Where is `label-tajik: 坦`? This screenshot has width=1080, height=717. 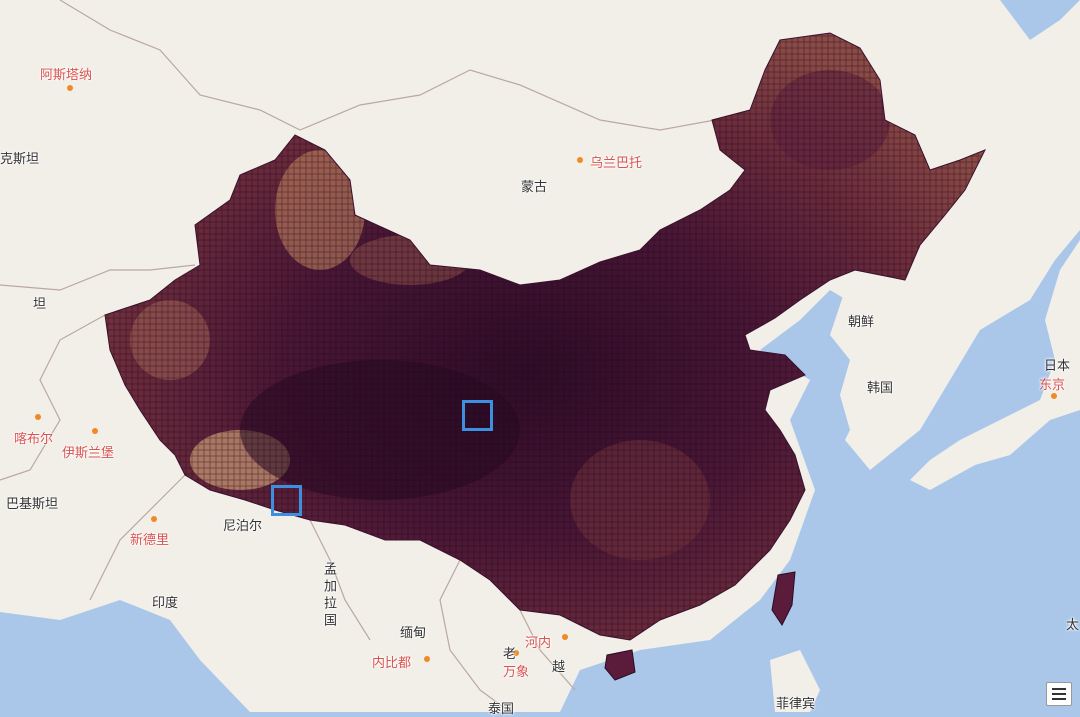 label-tajik: 坦 is located at coordinates (40, 304).